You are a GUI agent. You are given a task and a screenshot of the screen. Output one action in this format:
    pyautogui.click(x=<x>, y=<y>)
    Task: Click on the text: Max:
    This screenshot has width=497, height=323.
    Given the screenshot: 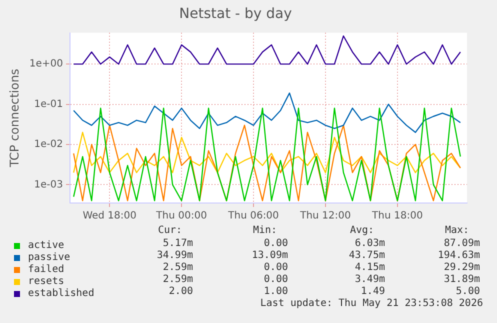 What is the action you would take?
    pyautogui.click(x=457, y=230)
    